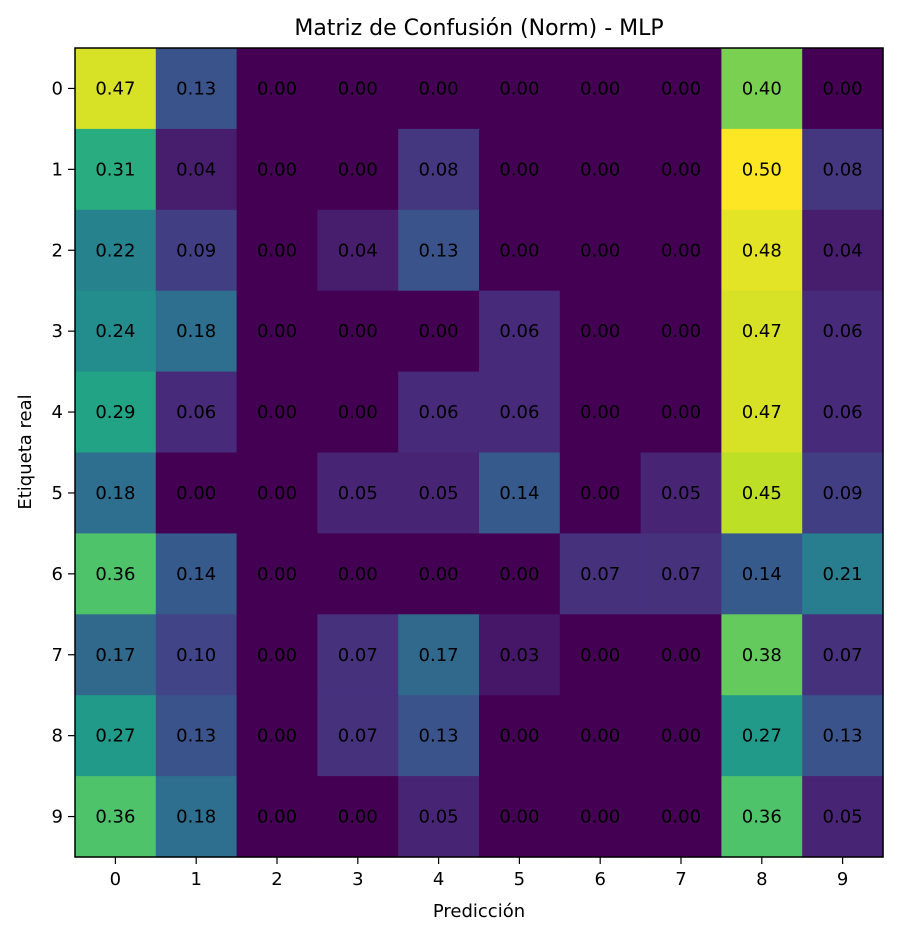 The width and height of the screenshot is (899, 938). I want to click on cell-value-label: 0.47, so click(762, 331).